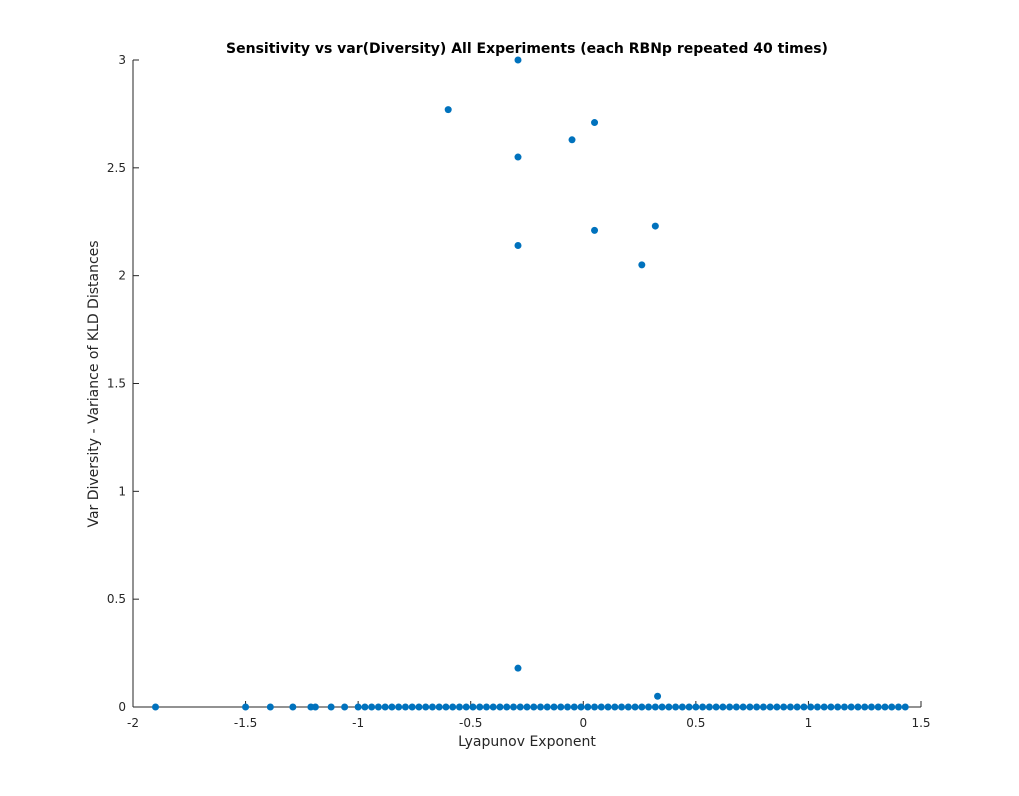 This screenshot has width=1019, height=796. I want to click on y-tick-label: 0.5, so click(116, 599).